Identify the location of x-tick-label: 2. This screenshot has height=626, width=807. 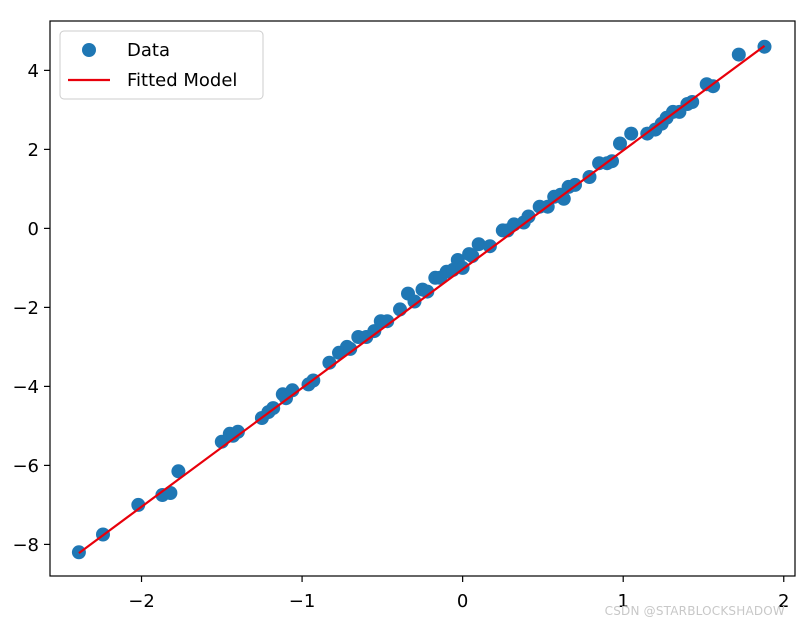
(783, 601).